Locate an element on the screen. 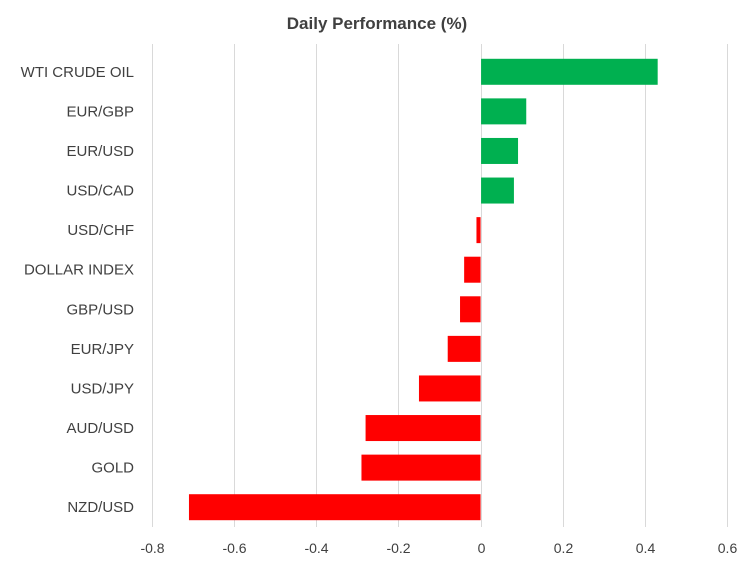 The image size is (753, 568). x-tick-label: 0.2 is located at coordinates (564, 548).